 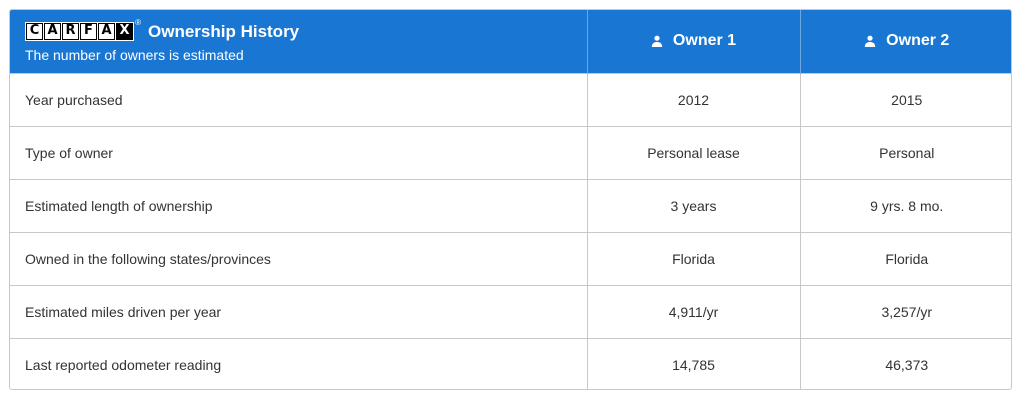 I want to click on logo-letter: X, so click(x=124, y=32).